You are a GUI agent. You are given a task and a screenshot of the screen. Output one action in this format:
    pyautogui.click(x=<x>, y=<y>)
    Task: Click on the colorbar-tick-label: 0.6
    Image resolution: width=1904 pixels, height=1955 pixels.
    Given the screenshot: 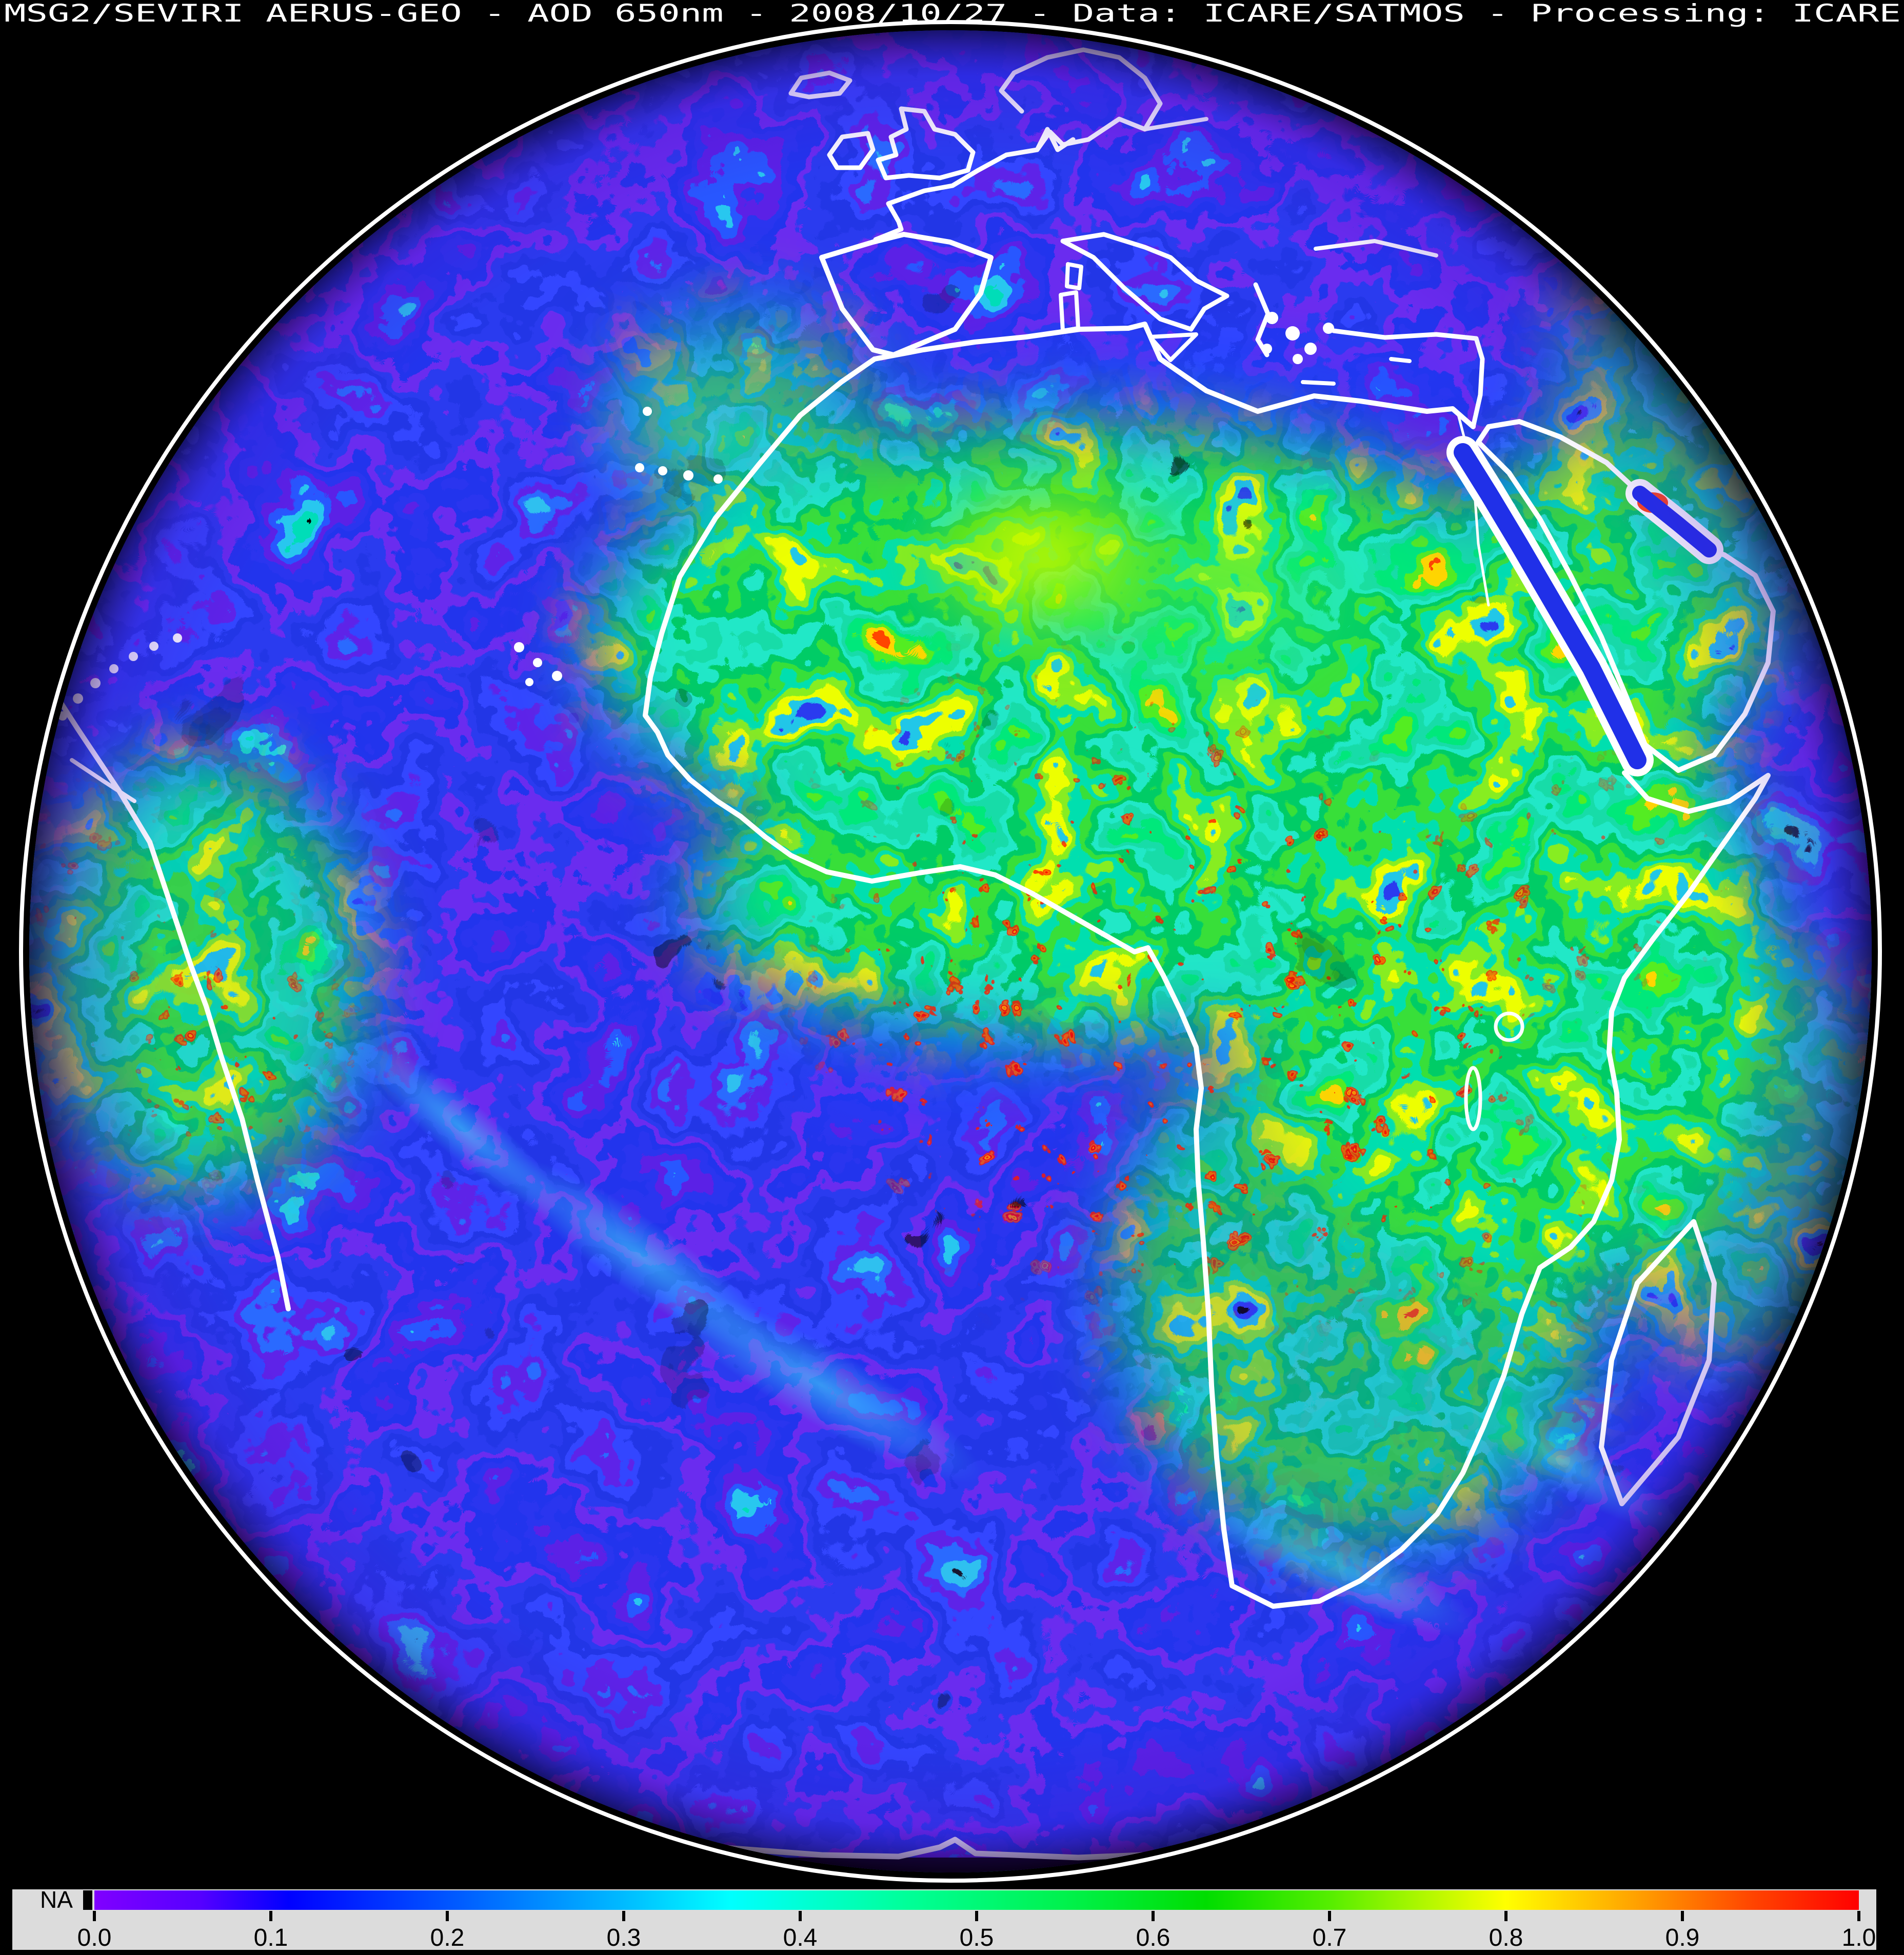 What is the action you would take?
    pyautogui.click(x=1153, y=1937)
    